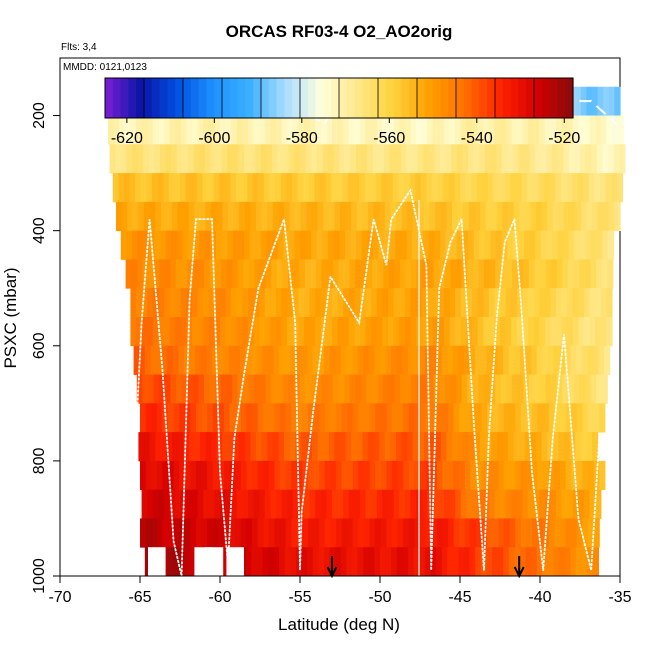 This screenshot has height=650, width=650. Describe the element at coordinates (128, 533) in the screenshot. I see `data-gap` at that location.